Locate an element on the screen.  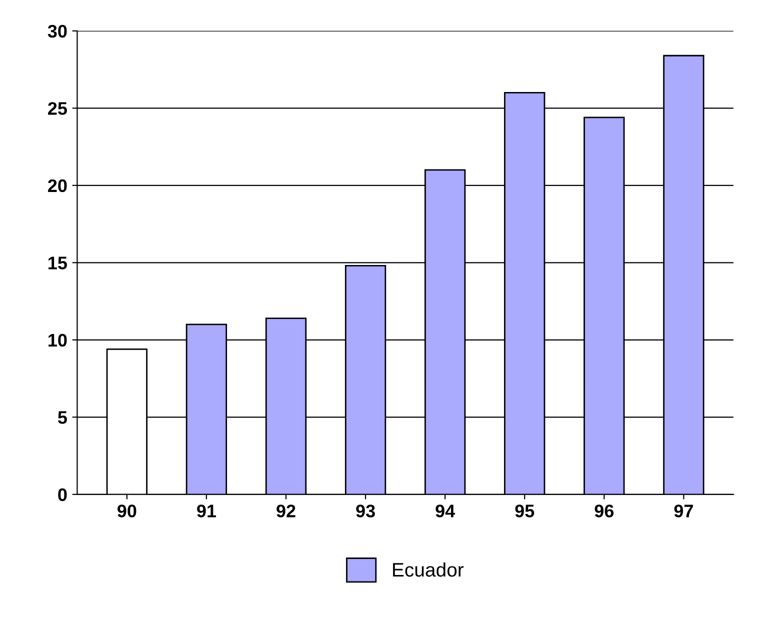
x-tick-label: 95 is located at coordinates (524, 511).